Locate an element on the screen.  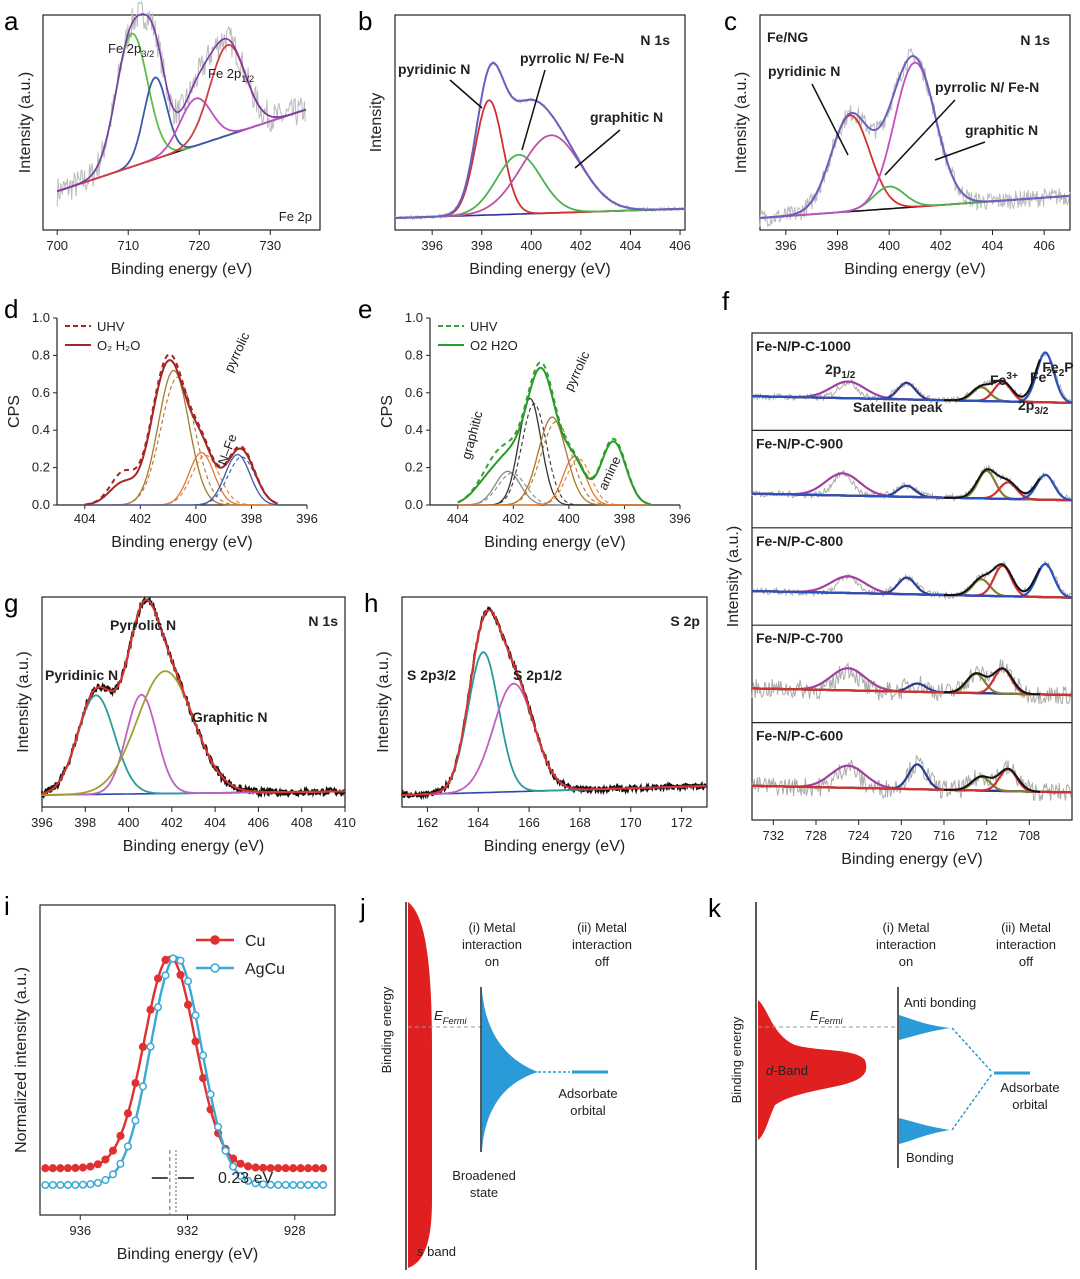
x-tick-label: 730 is located at coordinates (270, 245).